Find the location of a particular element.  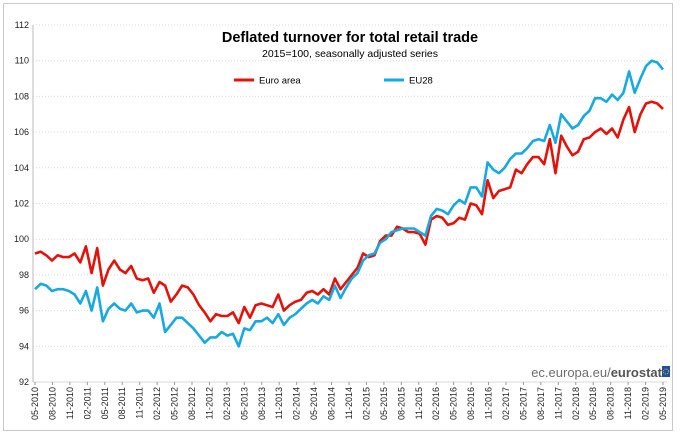

x-tick-label: 08-2015 is located at coordinates (401, 403).